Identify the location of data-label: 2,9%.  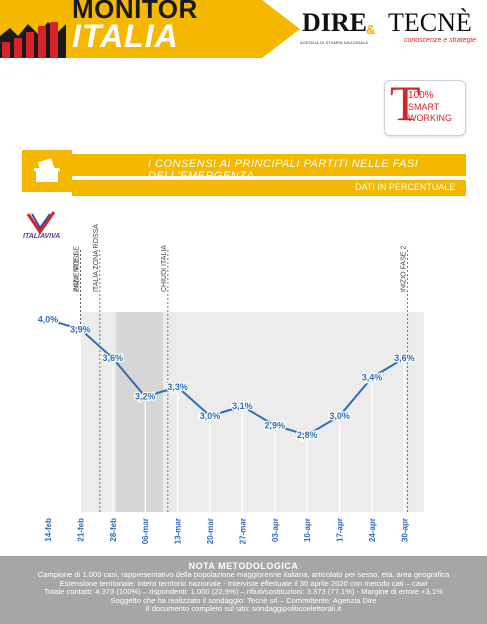
(275, 425).